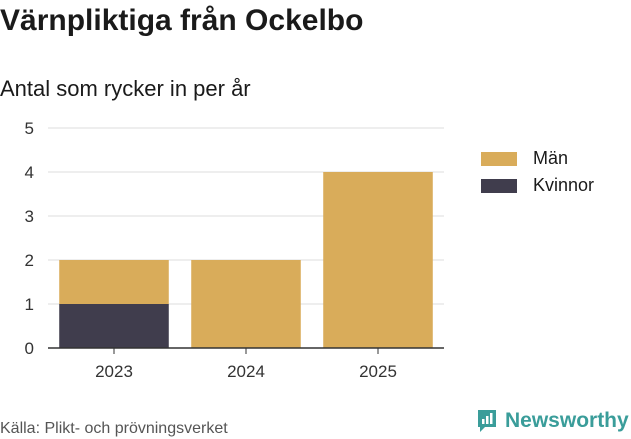 This screenshot has height=439, width=631. I want to click on source-note: Källa: Plikt- och prövningsverket, so click(114, 428).